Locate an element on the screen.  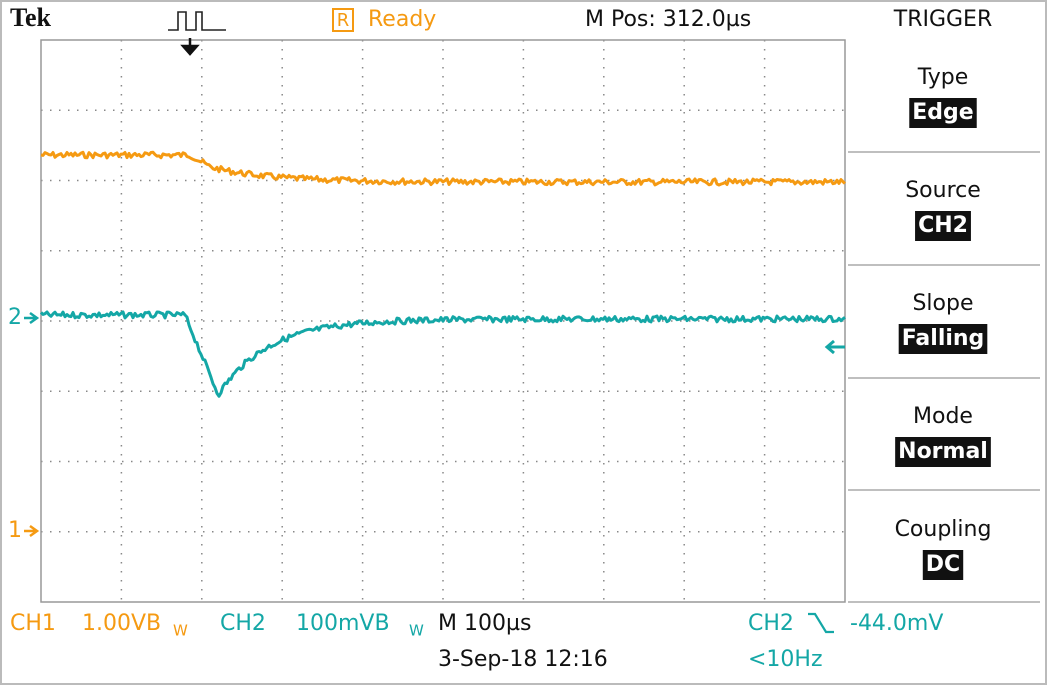
menu-label: Coupling is located at coordinates (943, 529).